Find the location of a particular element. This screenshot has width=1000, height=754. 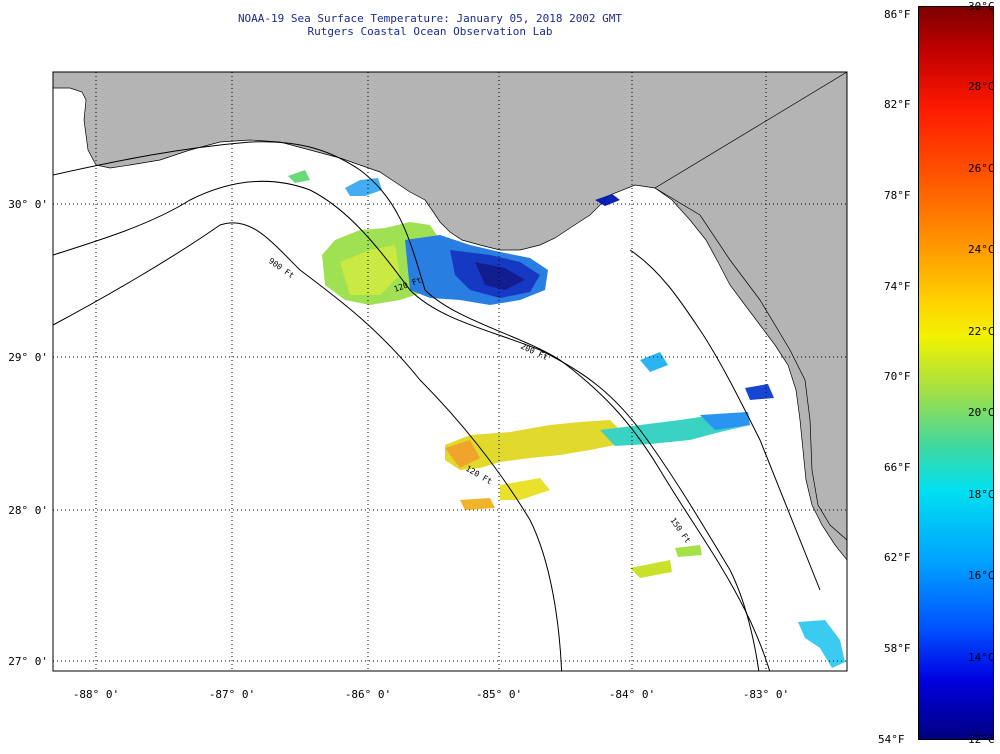

lat-label: 29° 0' is located at coordinates (28, 357).